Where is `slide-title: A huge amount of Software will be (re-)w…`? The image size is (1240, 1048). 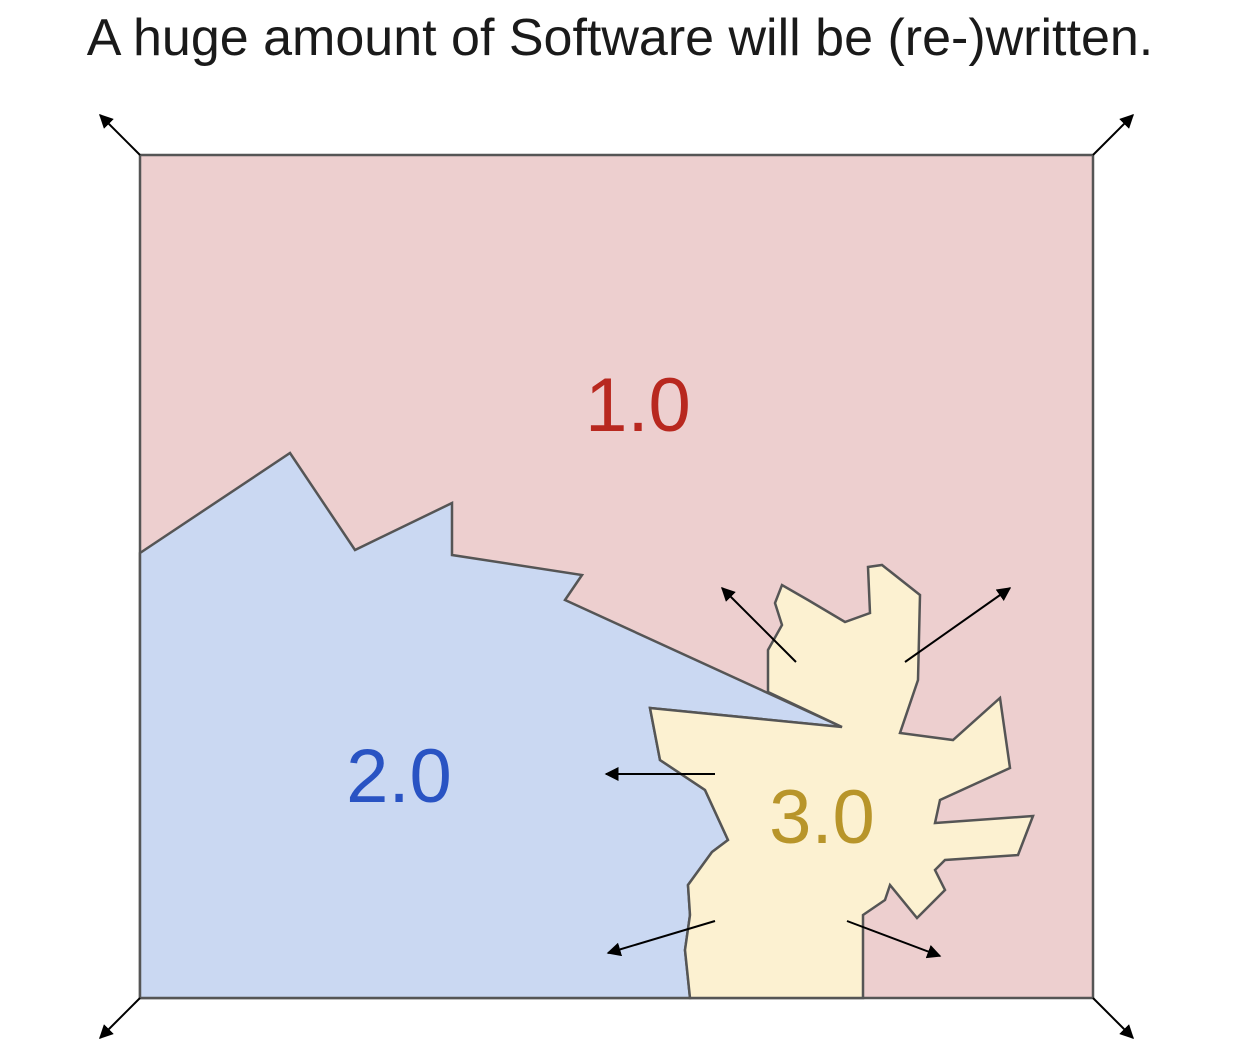
slide-title: A huge amount of Software will be (re-)w… is located at coordinates (620, 38).